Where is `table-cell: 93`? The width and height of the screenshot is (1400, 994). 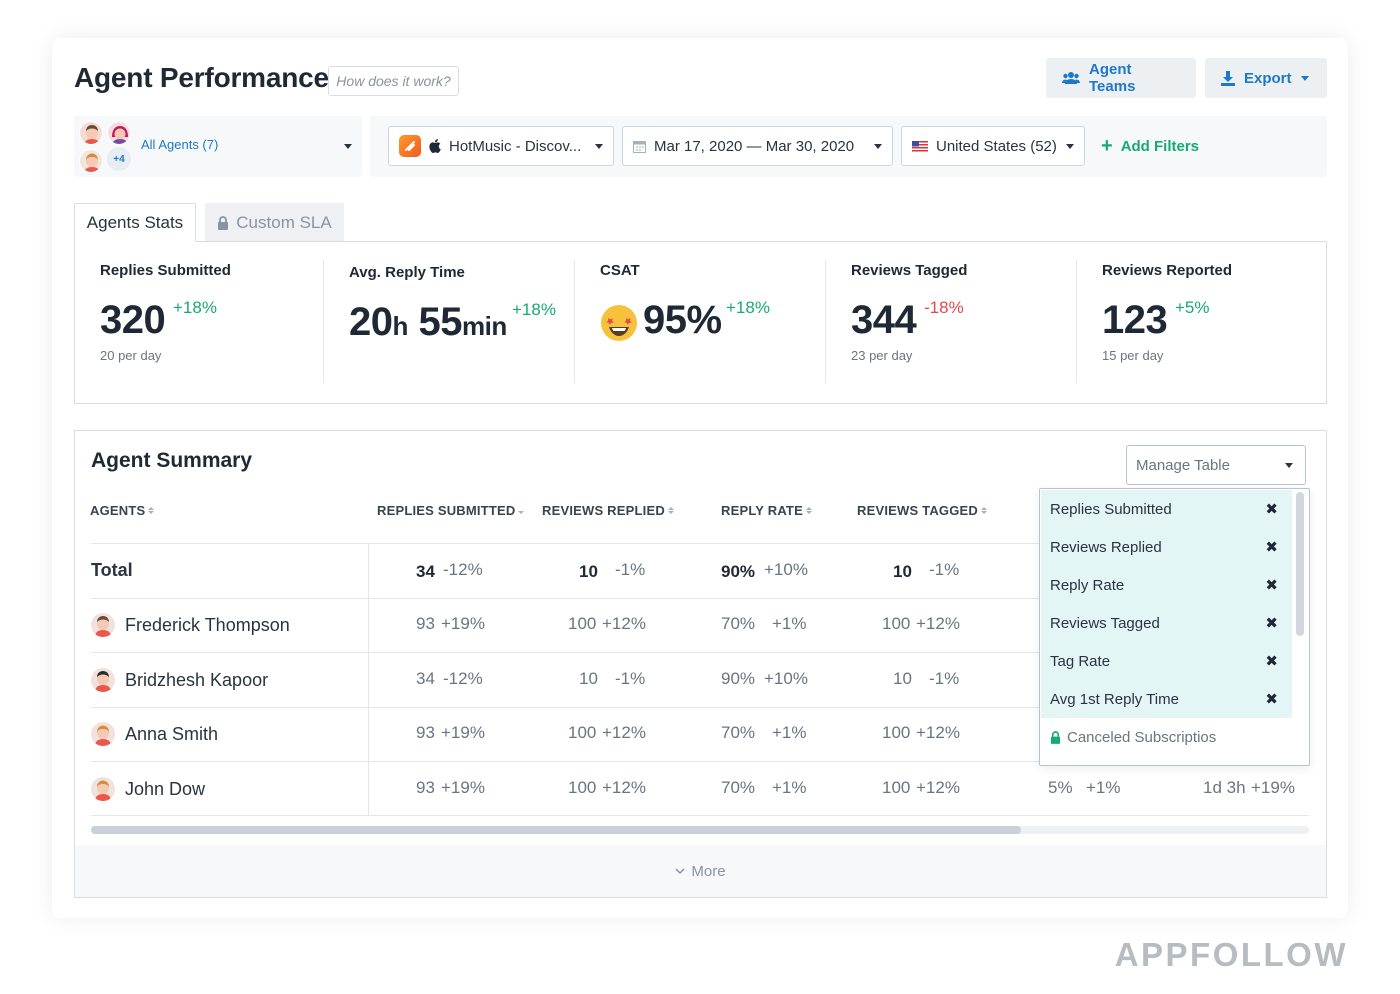
table-cell: 93 is located at coordinates (425, 623).